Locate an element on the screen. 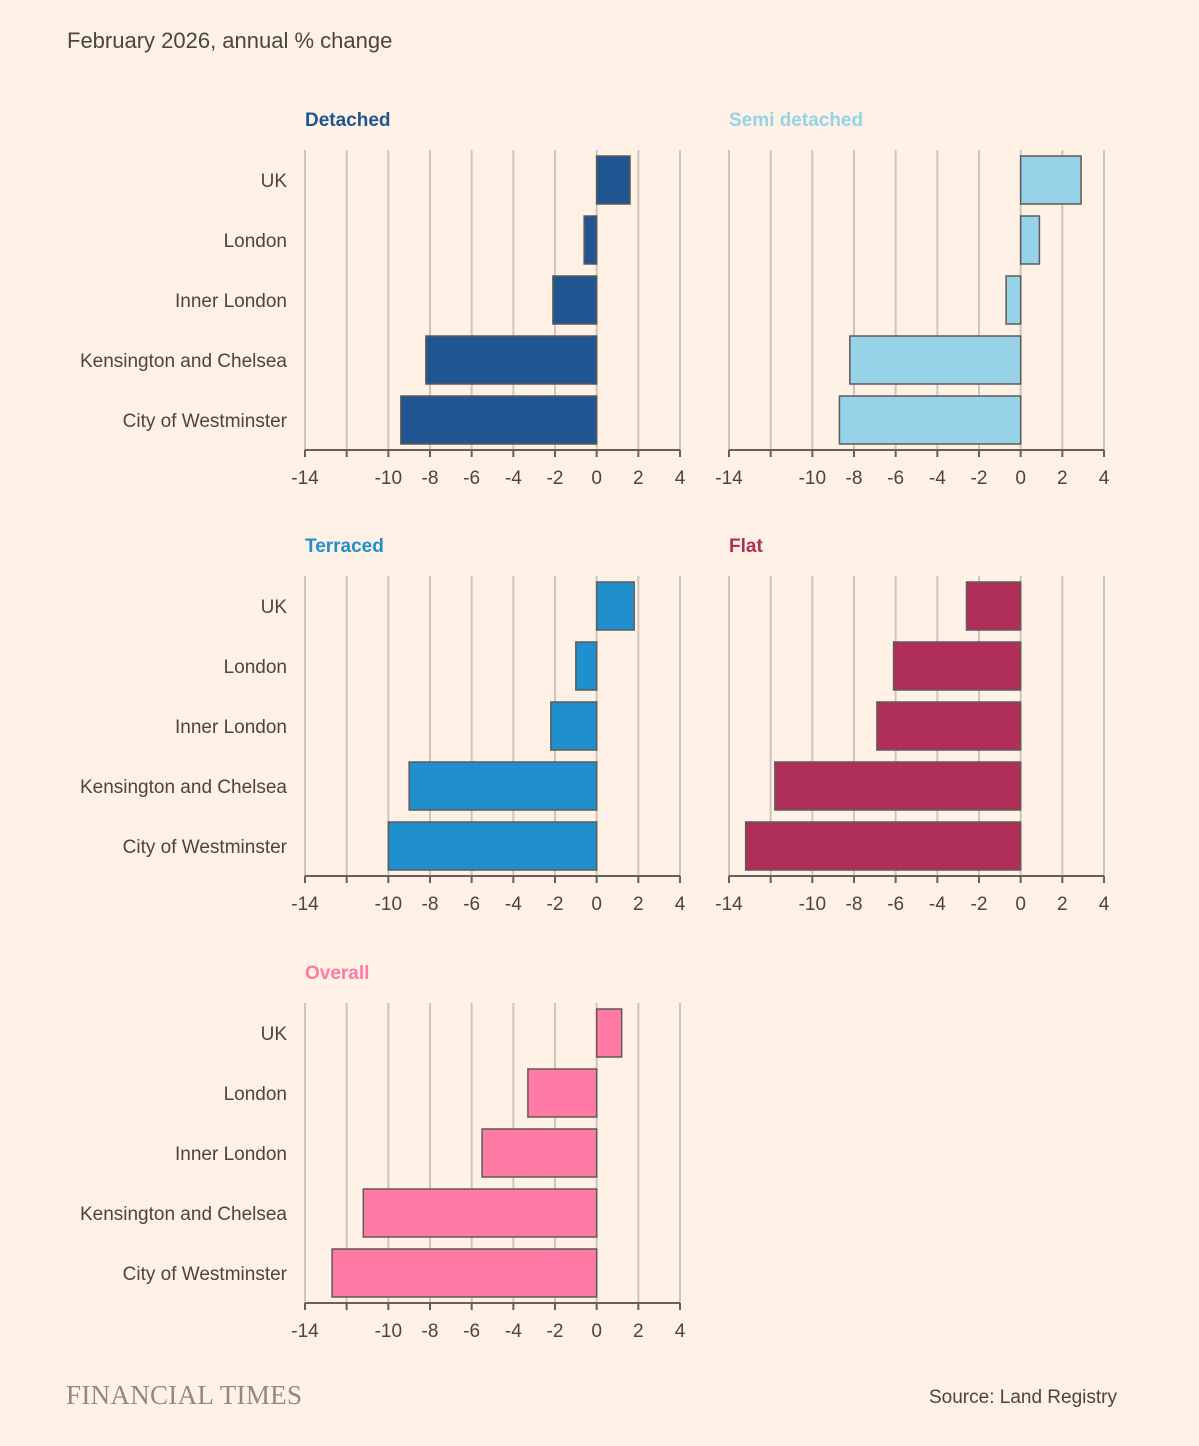  source-note: Source: Land Registry is located at coordinates (1023, 1397).